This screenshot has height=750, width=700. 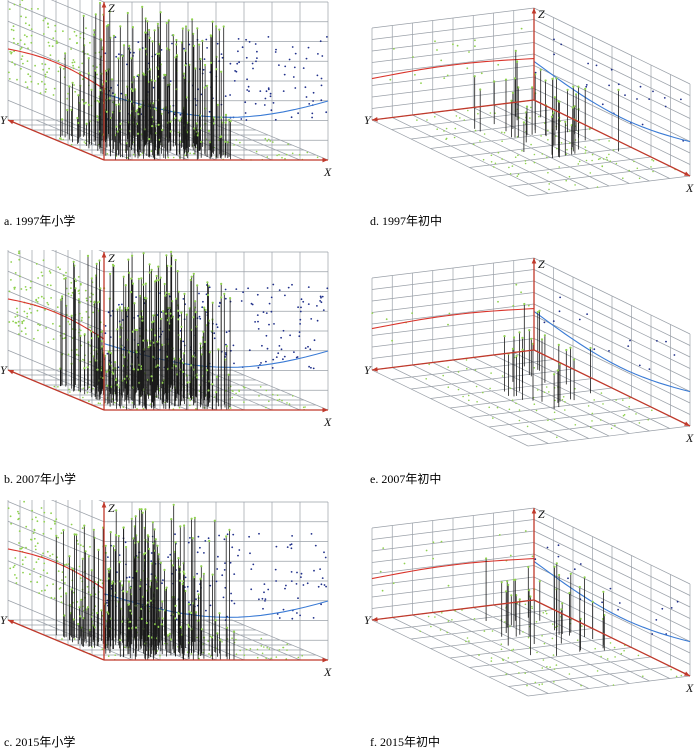 What do you see at coordinates (612, 351) in the screenshot?
I see `blue-trend-line` at bounding box center [612, 351].